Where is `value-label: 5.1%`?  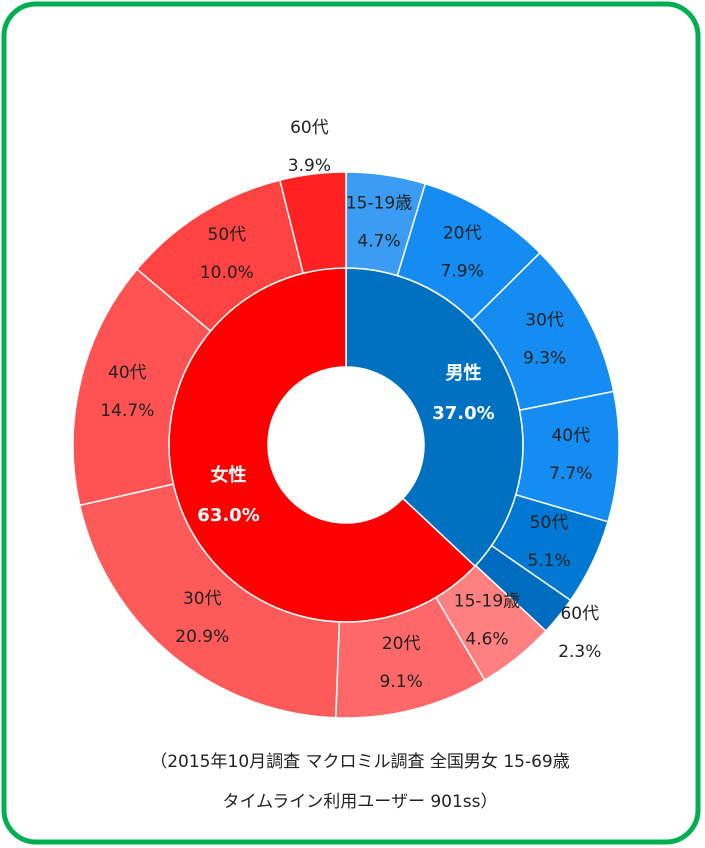 value-label: 5.1% is located at coordinates (548, 561).